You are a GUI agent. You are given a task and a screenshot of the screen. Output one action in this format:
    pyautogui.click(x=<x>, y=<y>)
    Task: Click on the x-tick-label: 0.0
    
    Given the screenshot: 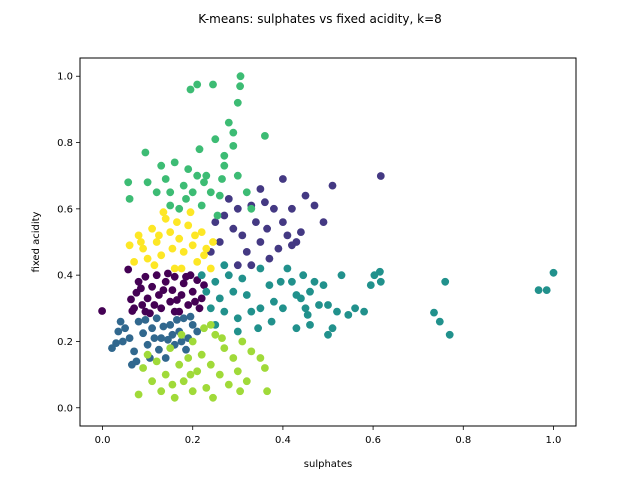 What is the action you would take?
    pyautogui.click(x=103, y=440)
    